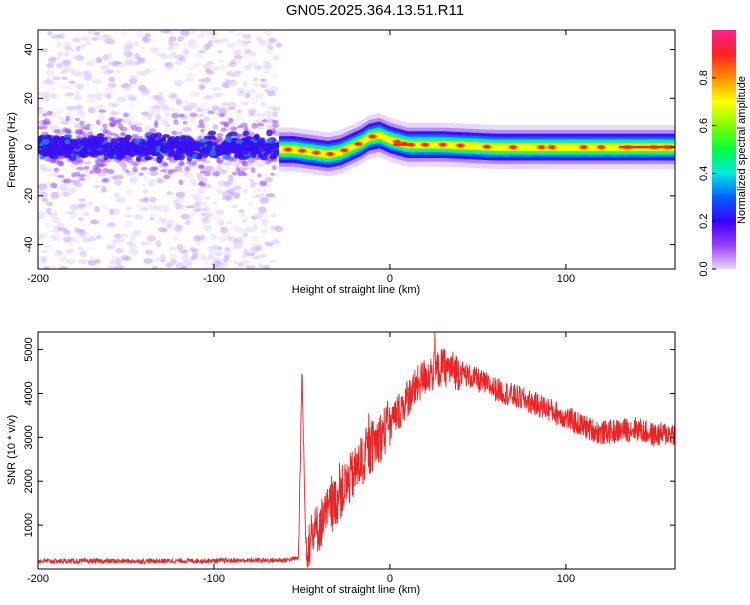 The height and width of the screenshot is (605, 750). Describe the element at coordinates (704, 173) in the screenshot. I see `colorbar-tick-label: 0.4` at that location.